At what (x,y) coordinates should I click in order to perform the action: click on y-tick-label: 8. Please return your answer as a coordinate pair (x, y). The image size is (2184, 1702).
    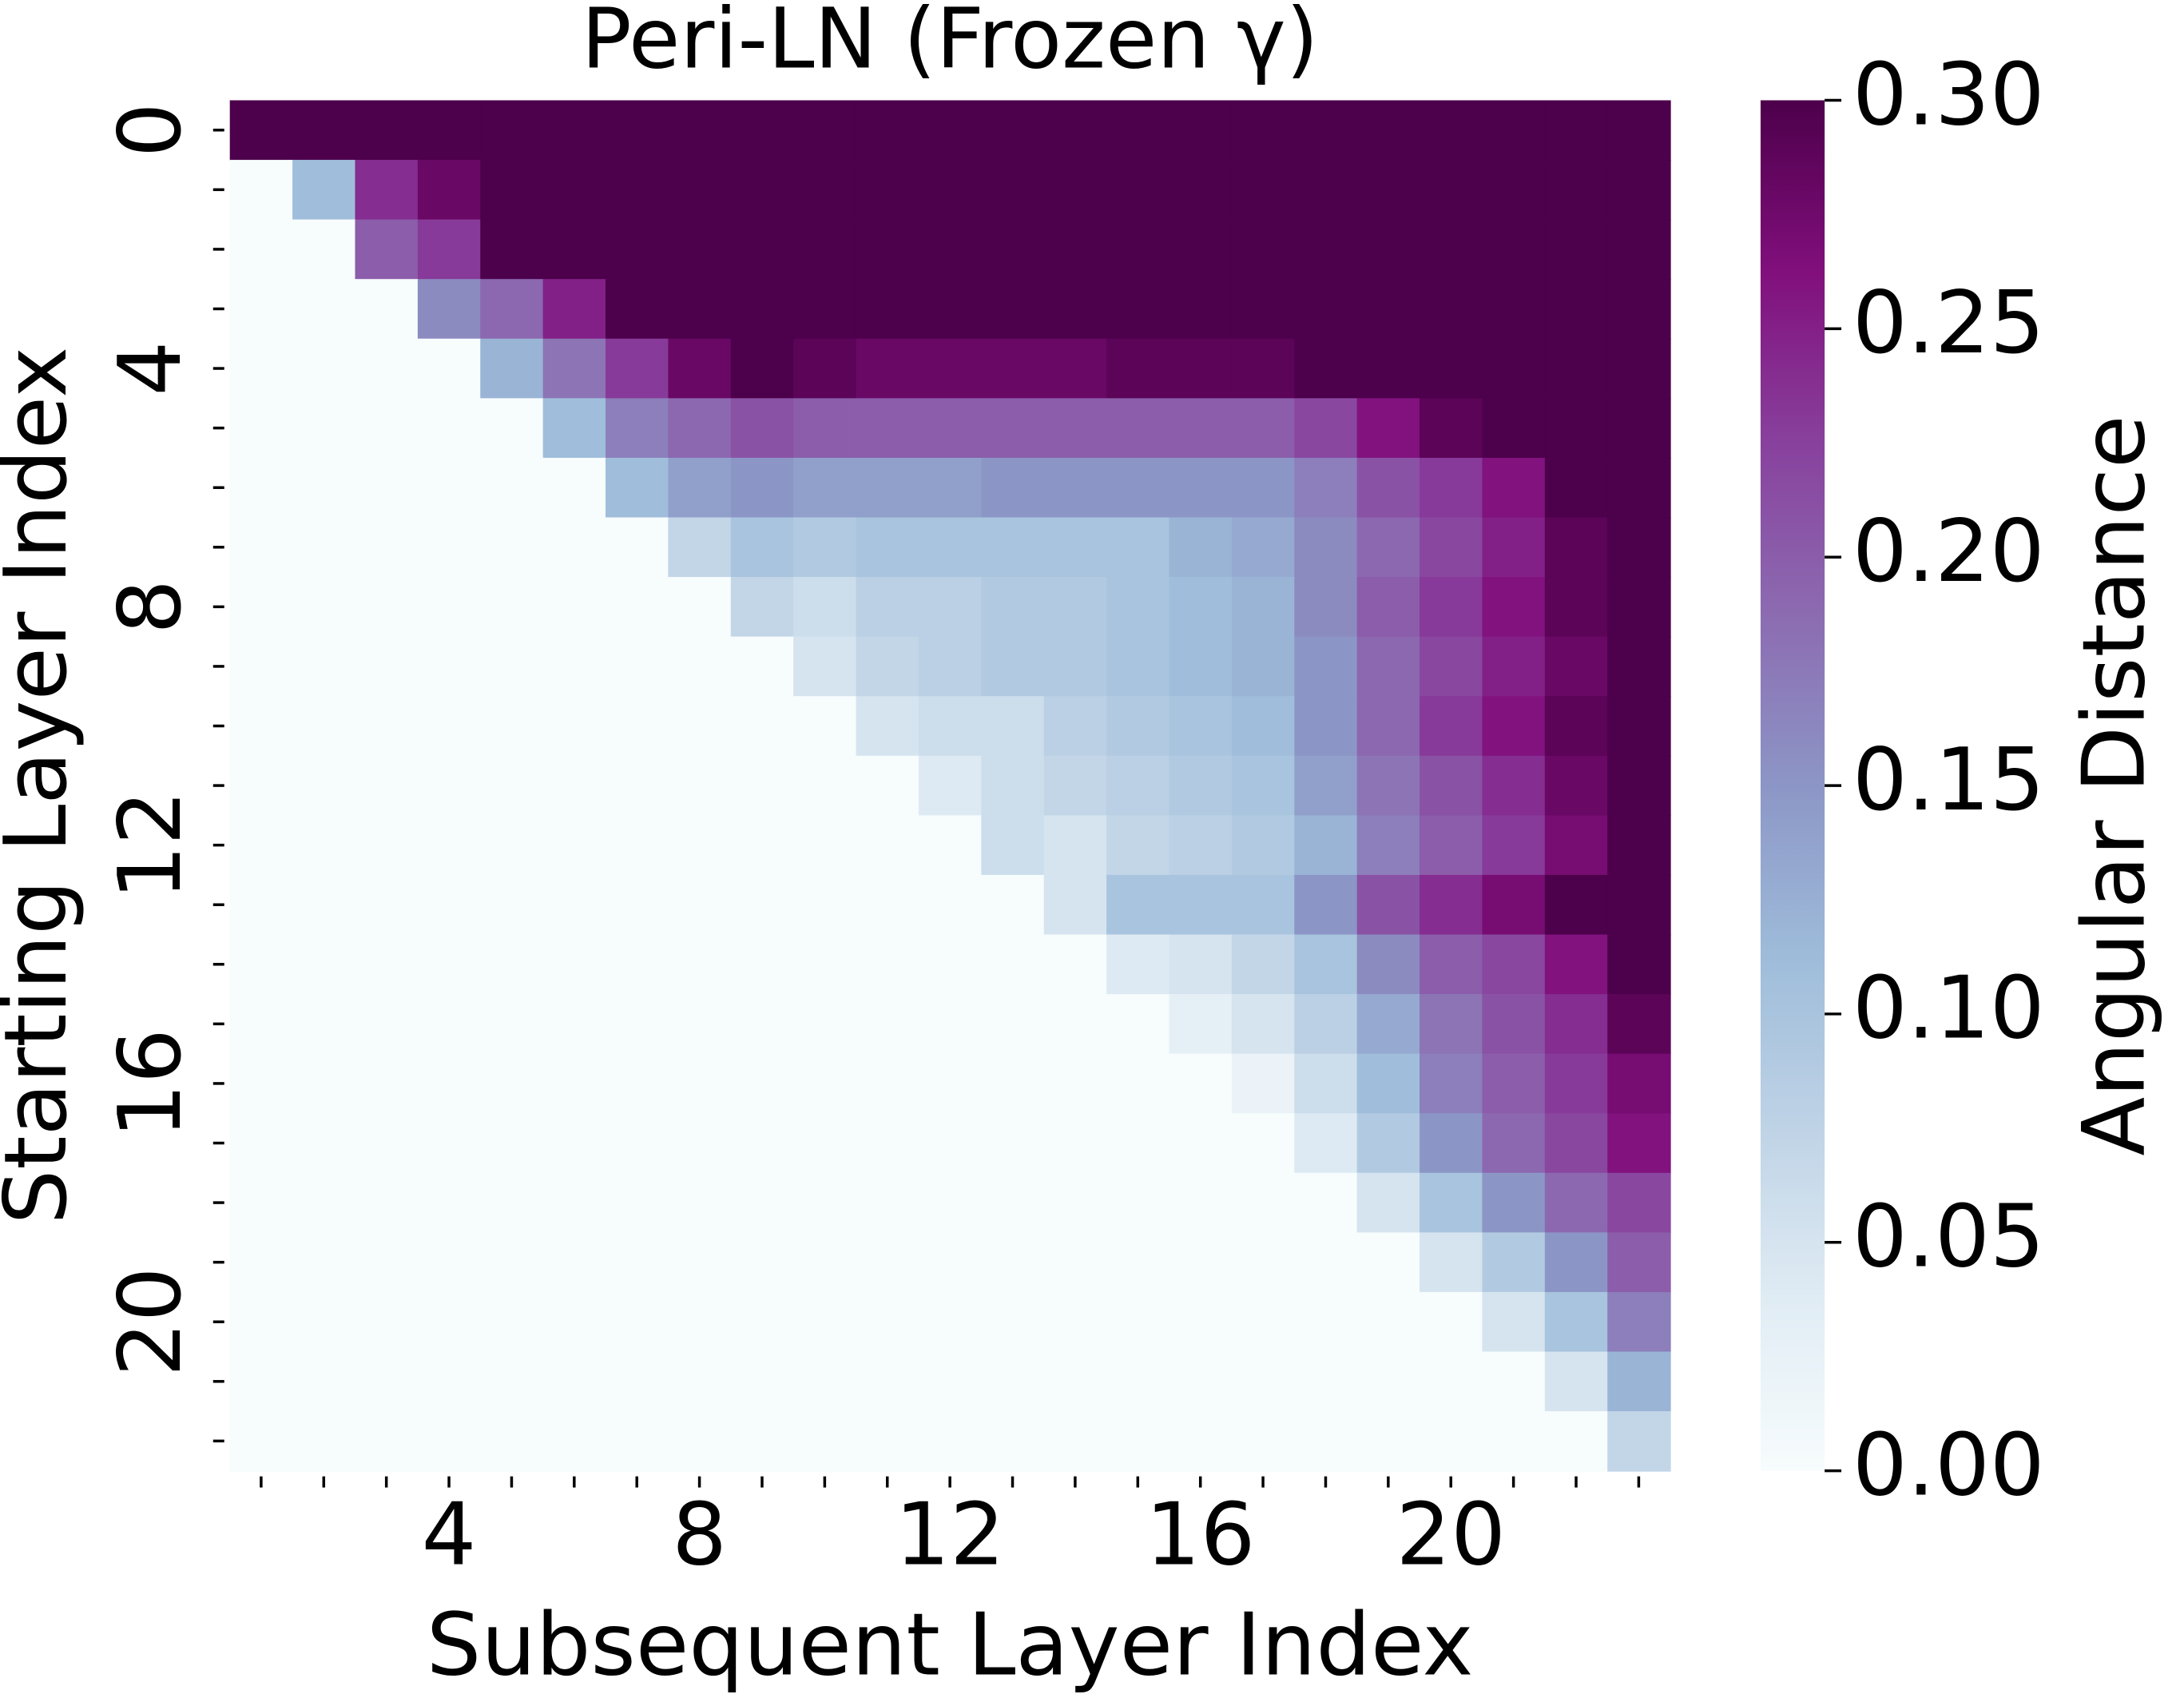
    Looking at the image, I should click on (151, 606).